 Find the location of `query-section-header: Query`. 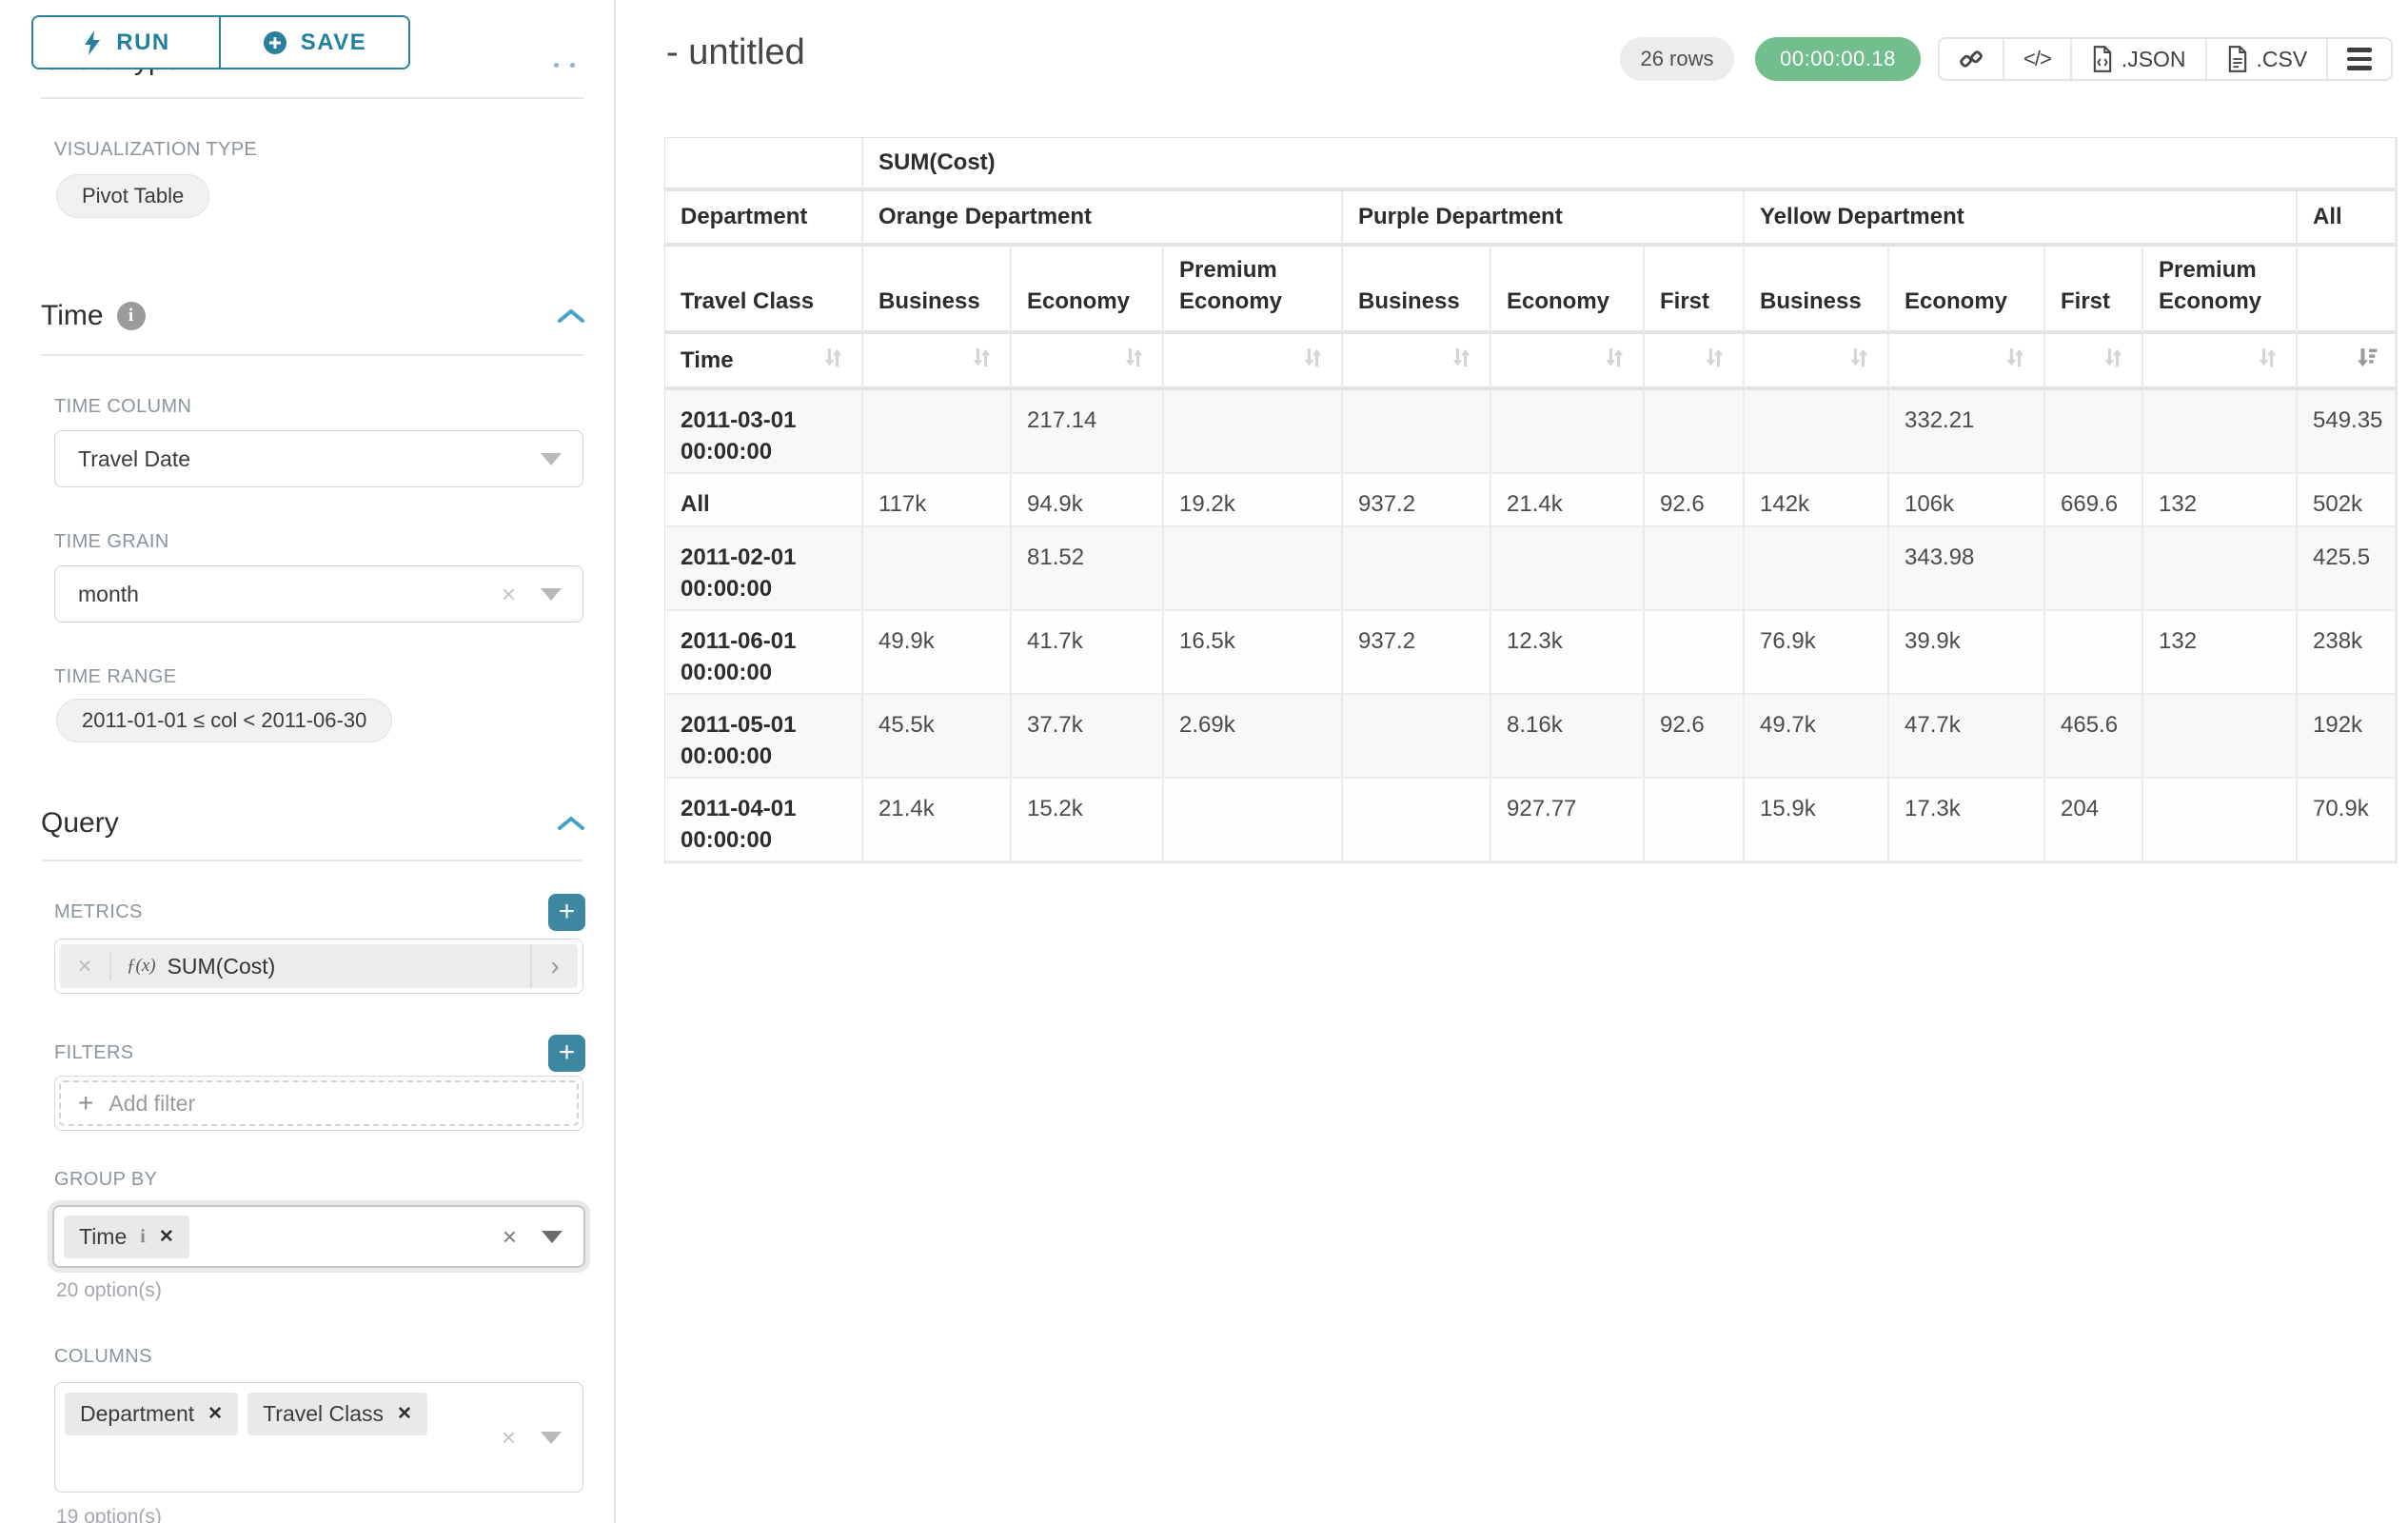

query-section-header: Query is located at coordinates (313, 824).